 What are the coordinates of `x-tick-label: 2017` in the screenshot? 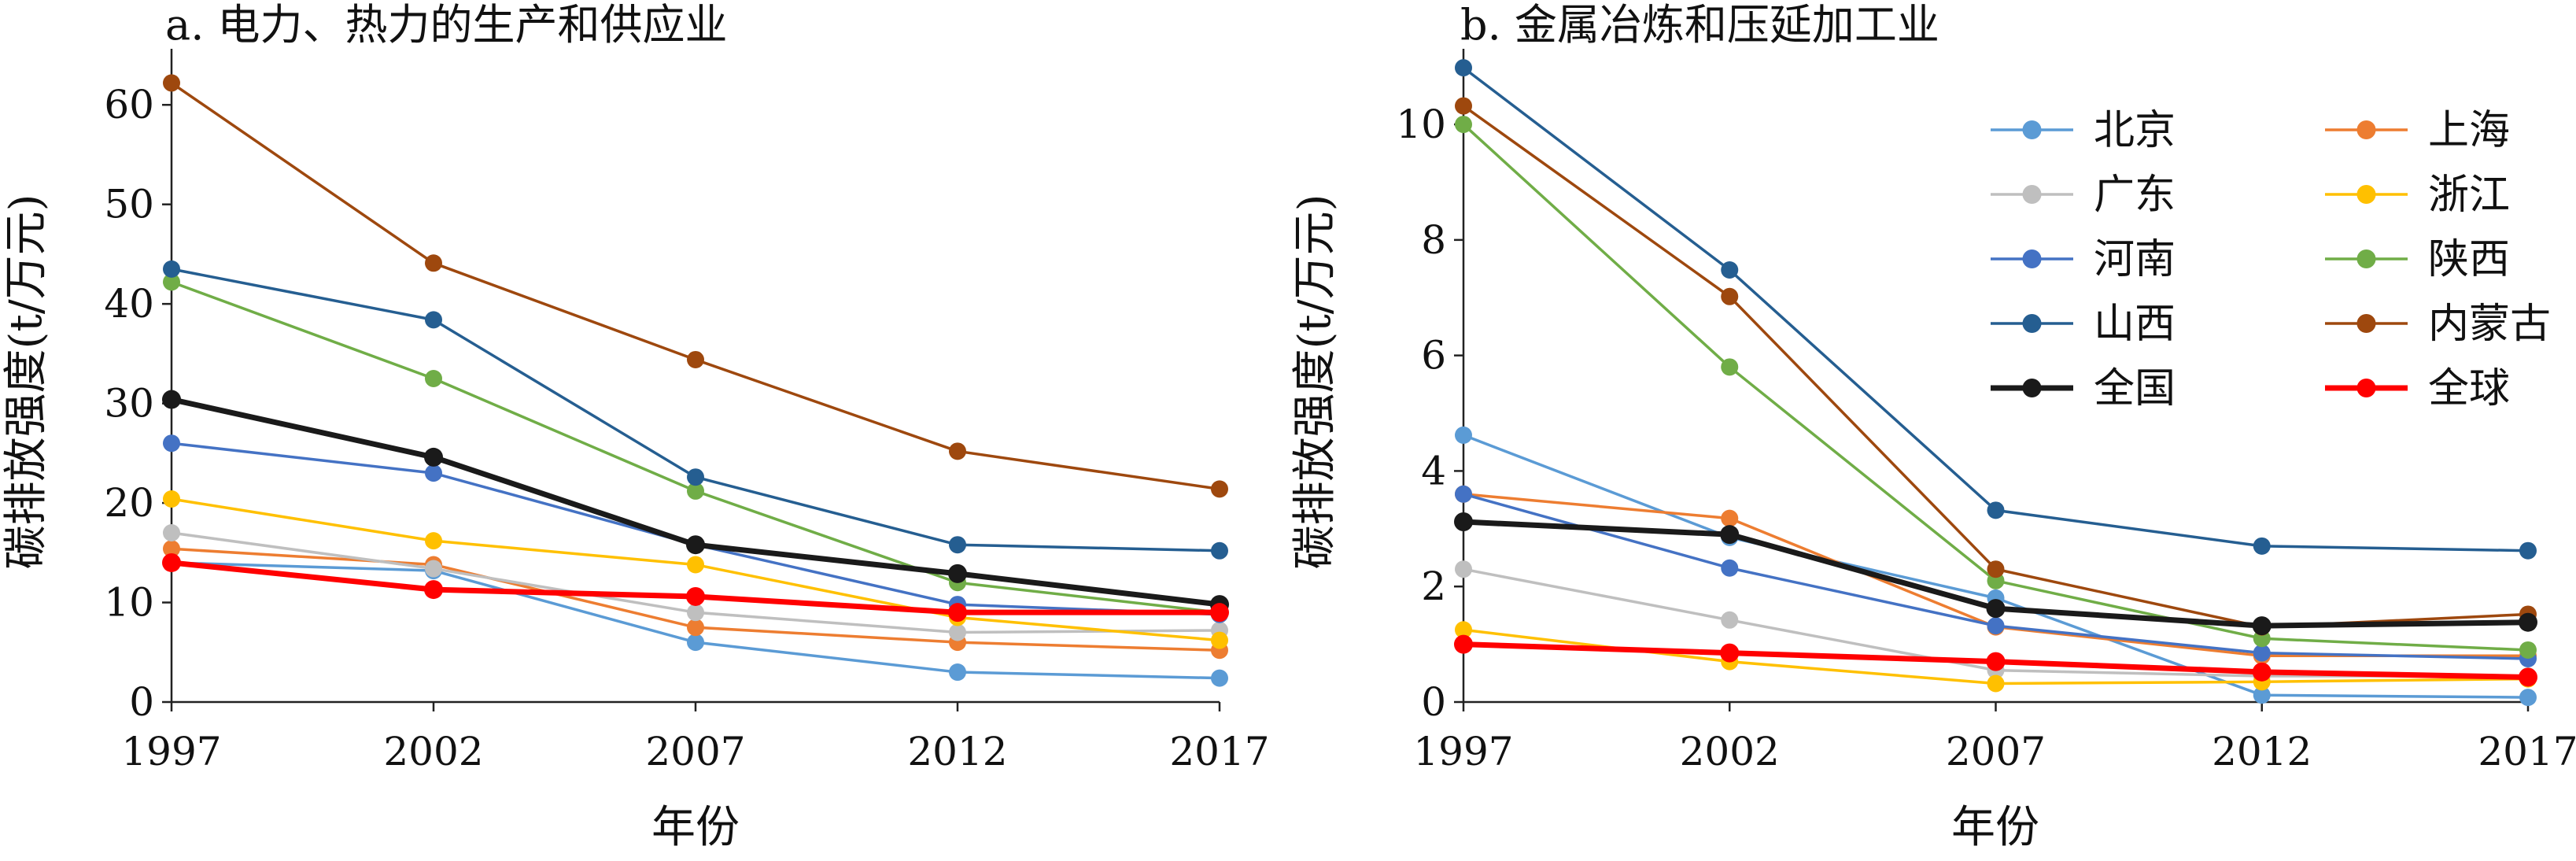 It's located at (2527, 751).